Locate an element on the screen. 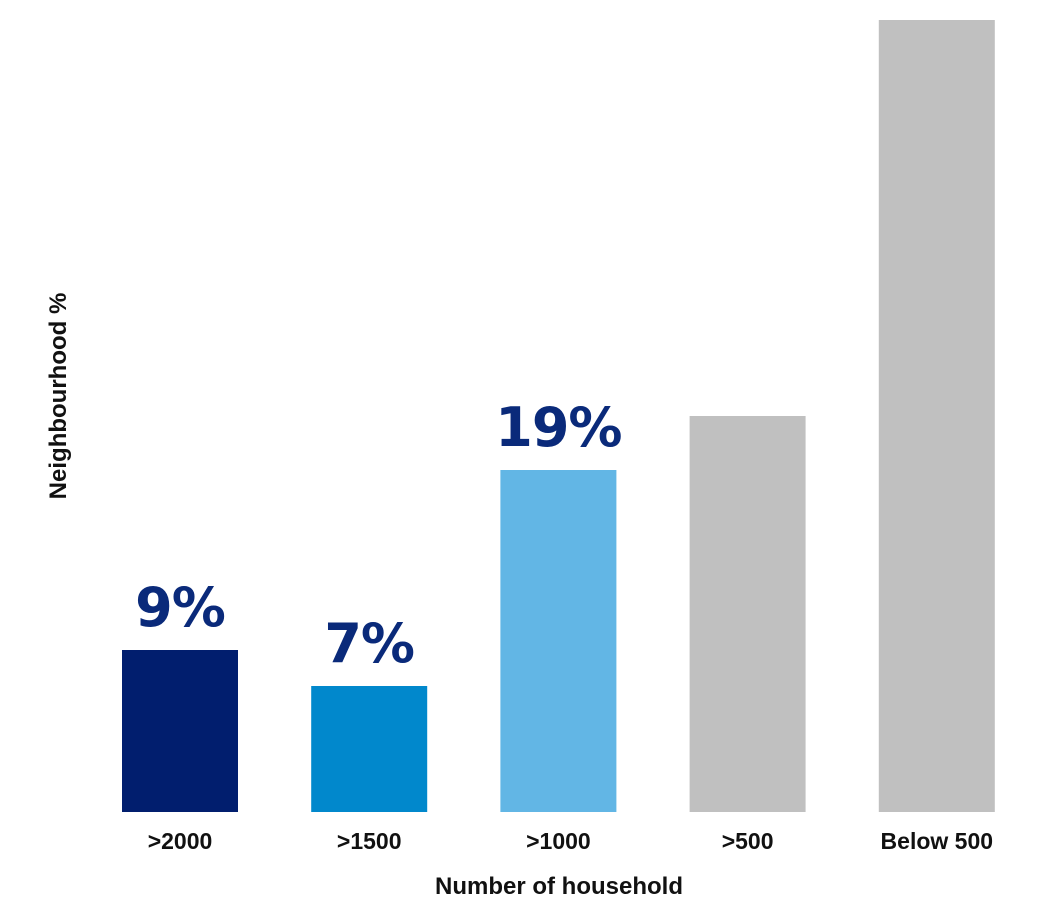 The height and width of the screenshot is (907, 1047). x-tick-label-5: Below 500 is located at coordinates (937, 841).